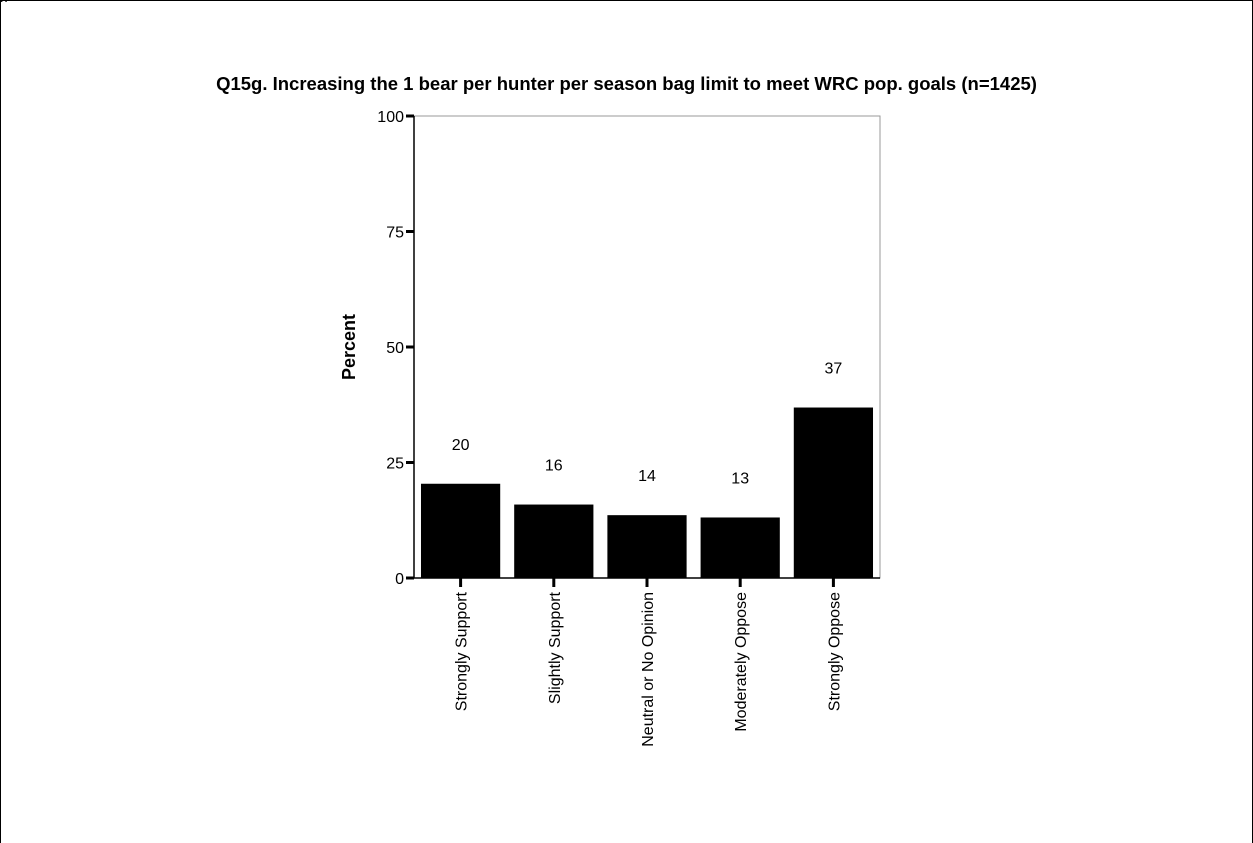 The image size is (1253, 843). I want to click on x-tick-label: Neutral or No Opinion, so click(648, 669).